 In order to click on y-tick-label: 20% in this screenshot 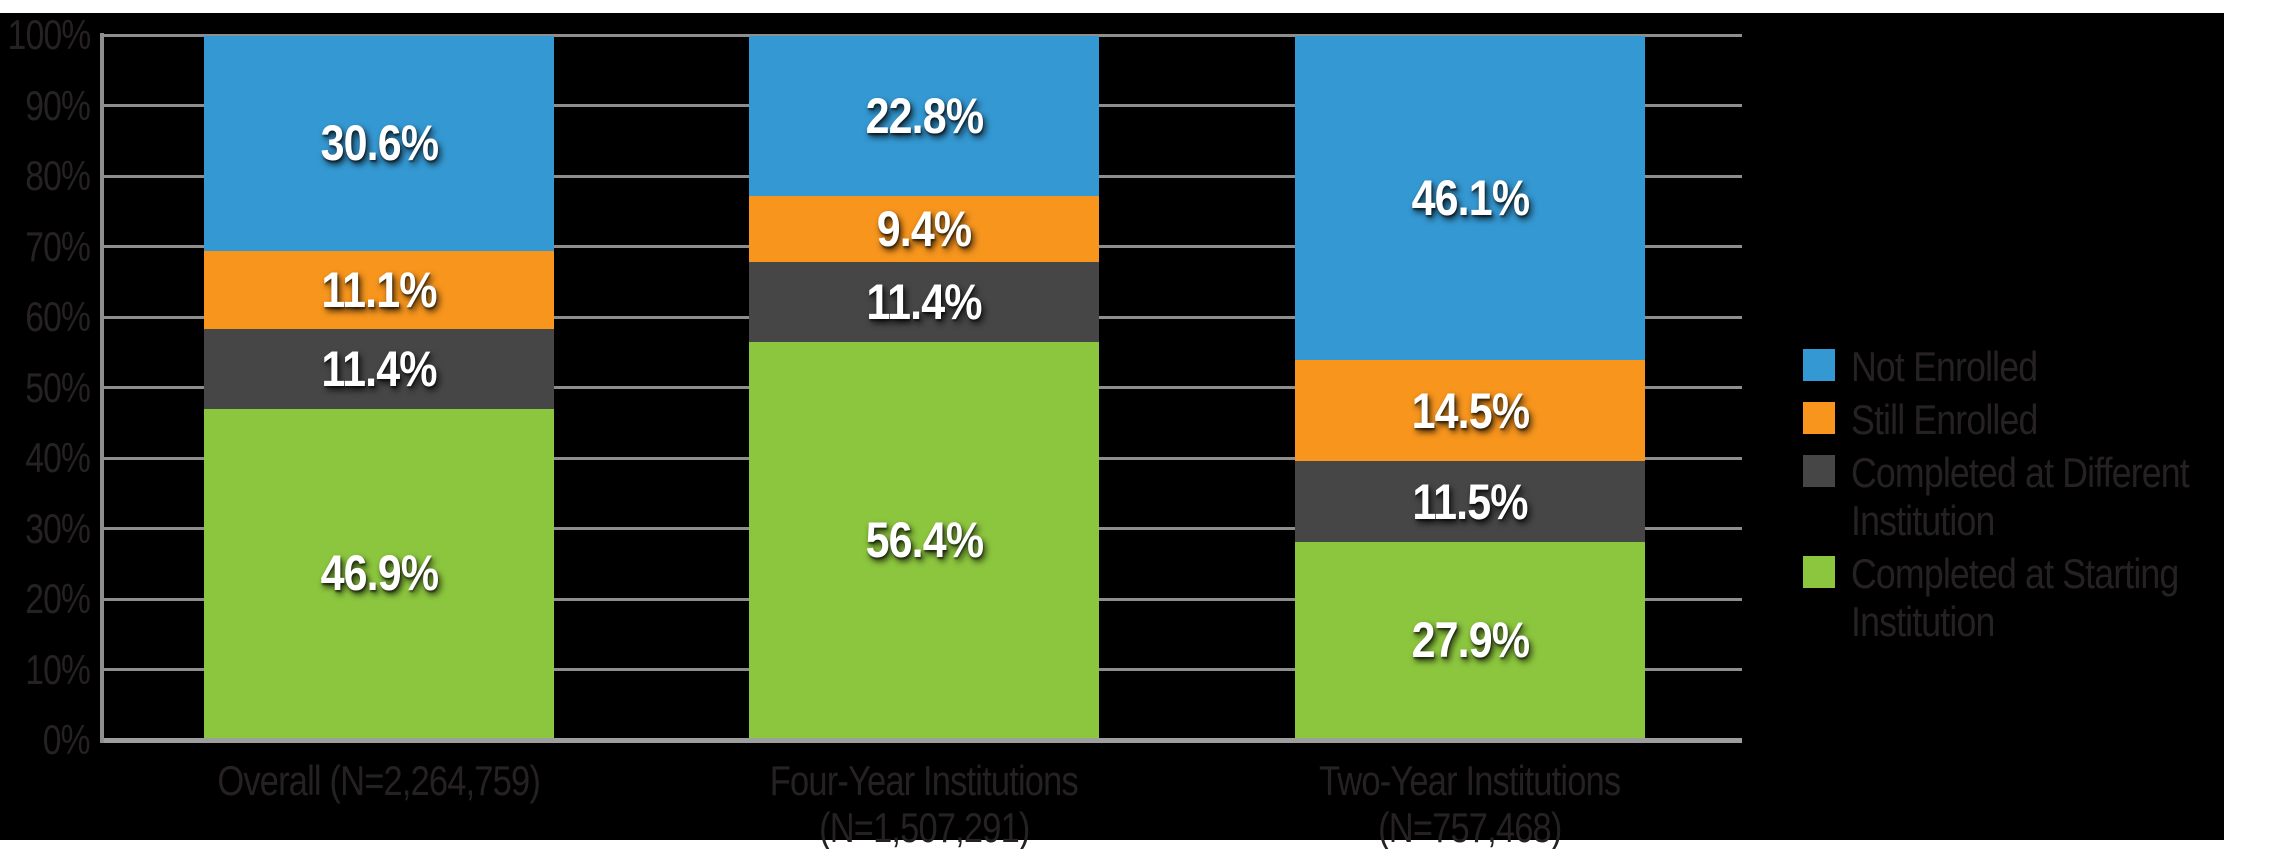, I will do `click(45, 599)`.